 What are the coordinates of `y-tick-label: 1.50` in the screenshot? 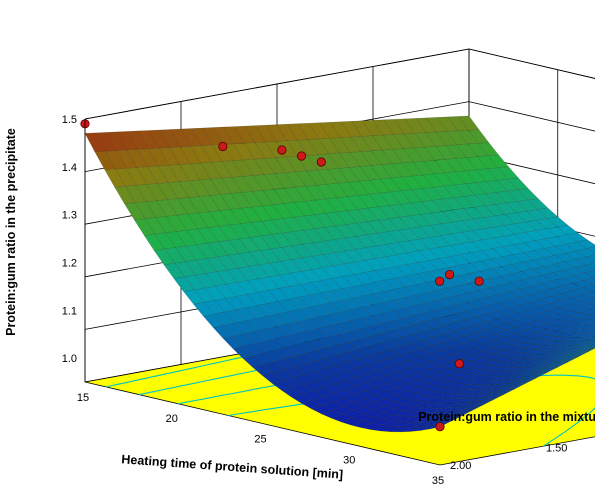 It's located at (556, 449).